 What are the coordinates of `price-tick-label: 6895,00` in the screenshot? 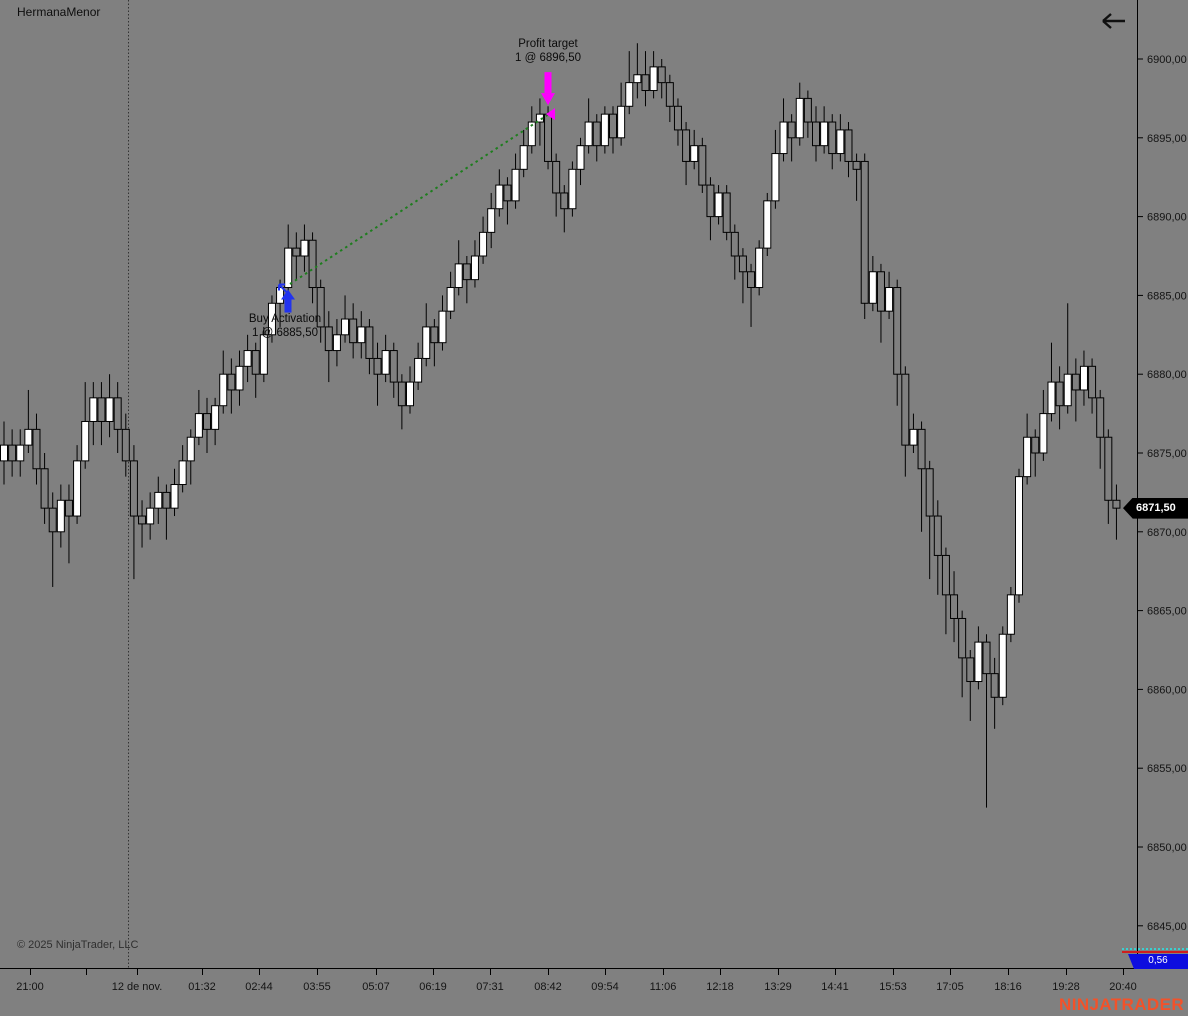 It's located at (1167, 139).